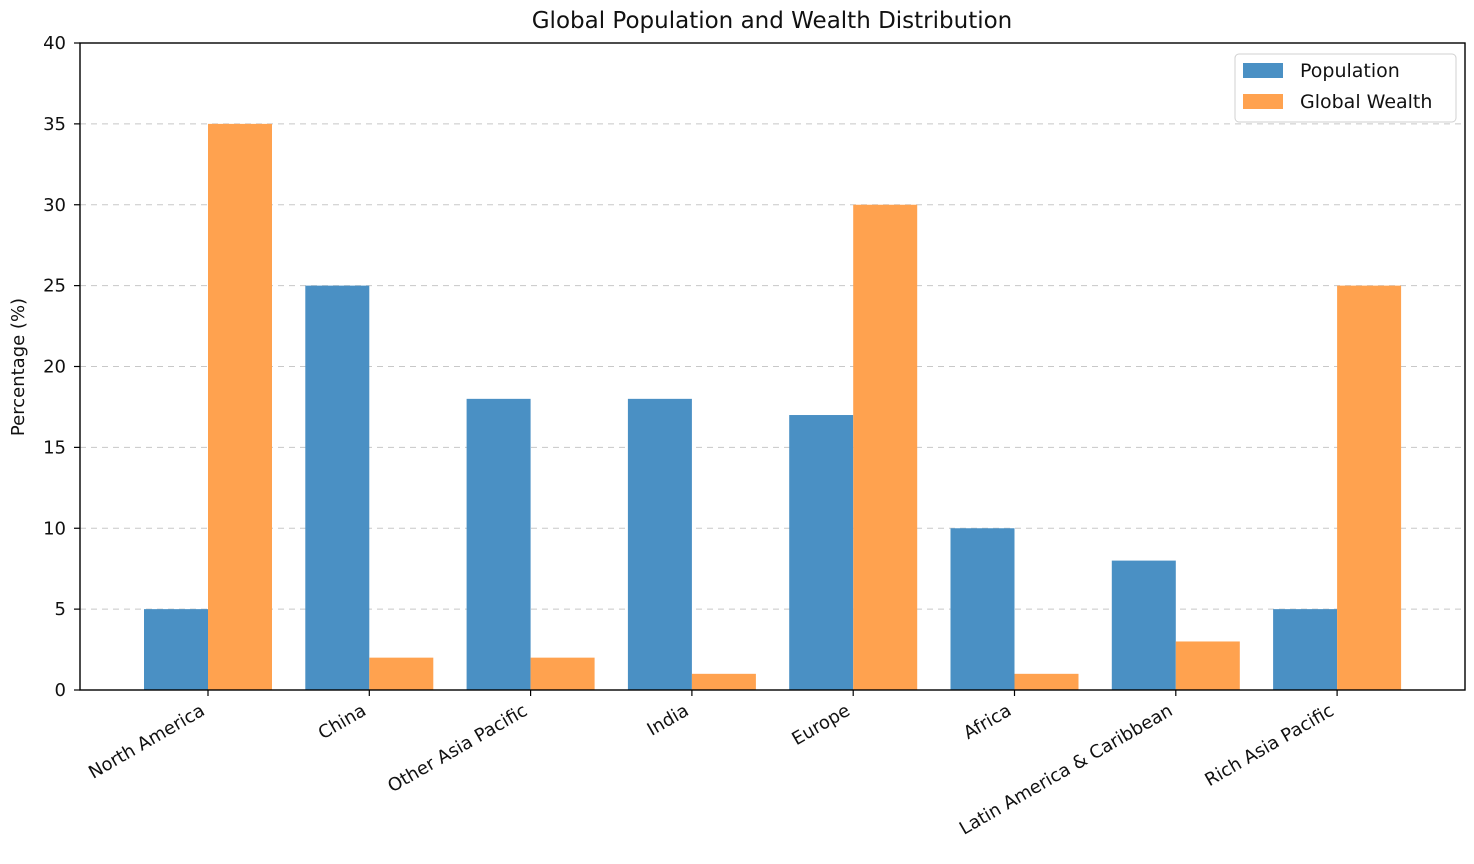 The height and width of the screenshot is (864, 1474). Describe the element at coordinates (54, 205) in the screenshot. I see `y-tick-label: 30` at that location.